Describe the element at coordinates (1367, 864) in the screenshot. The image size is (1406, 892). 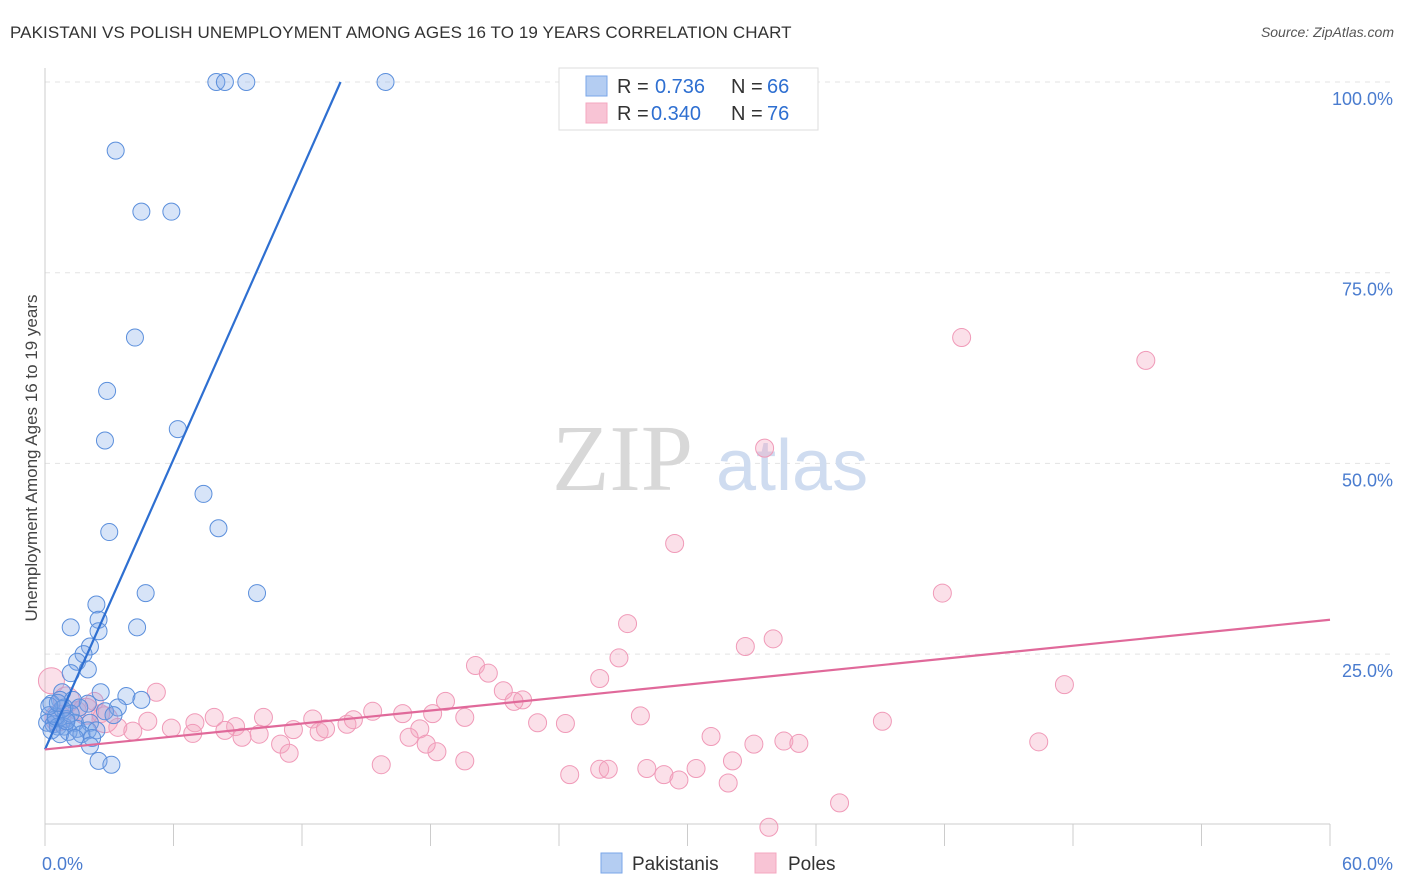
I see `x-tick-label: 60.0%` at that location.